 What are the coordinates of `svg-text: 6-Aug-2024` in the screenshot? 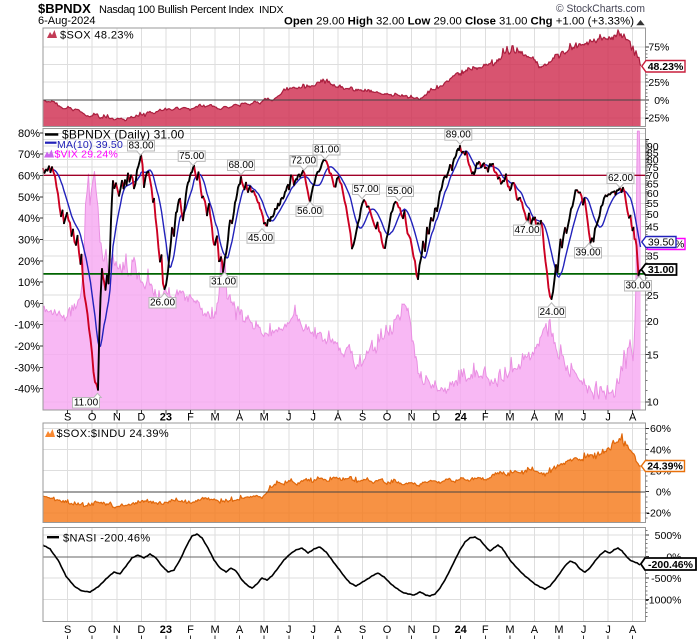 It's located at (67, 21).